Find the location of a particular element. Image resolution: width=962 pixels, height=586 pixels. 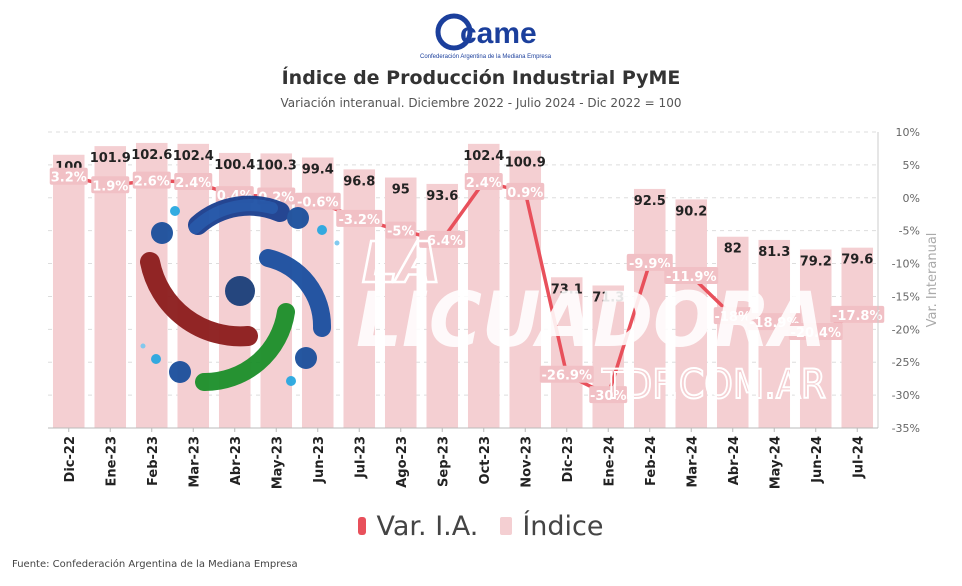

legend-item-indice: Índice is located at coordinates (552, 526).